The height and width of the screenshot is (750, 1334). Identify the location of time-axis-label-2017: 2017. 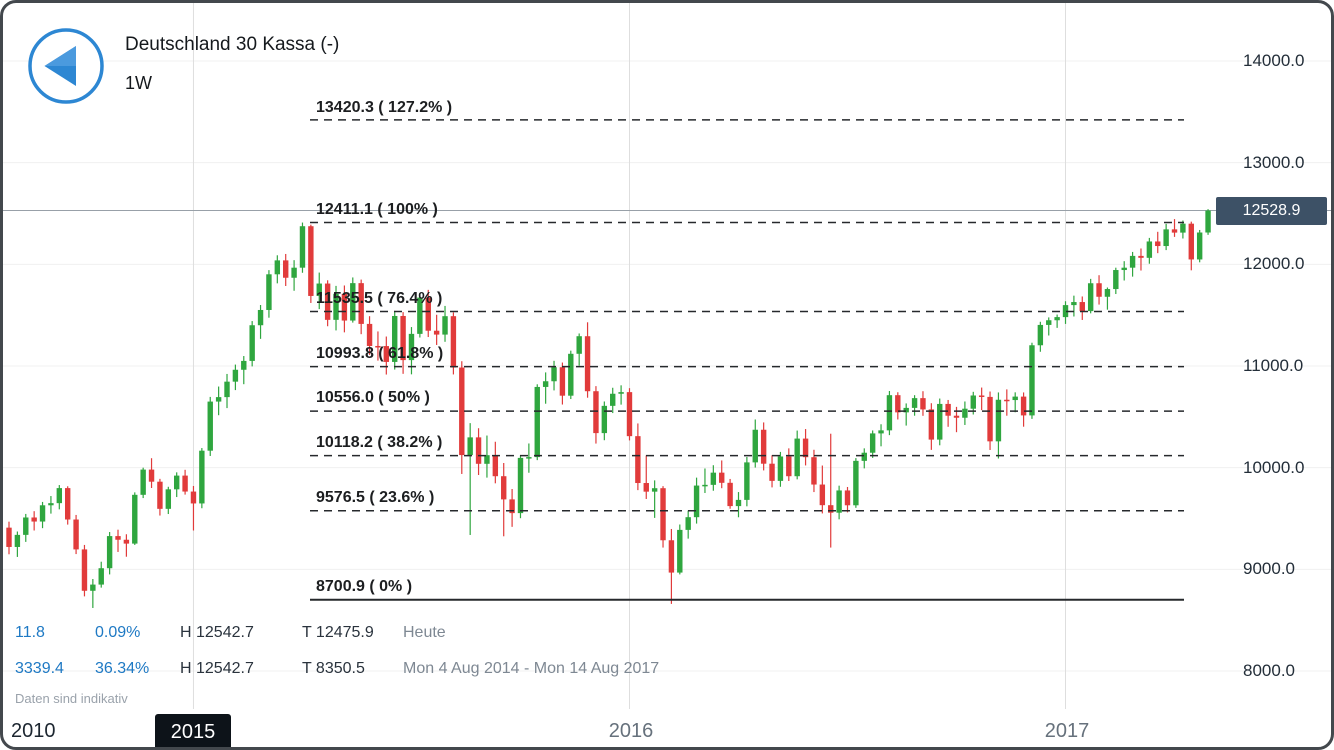
(1067, 731).